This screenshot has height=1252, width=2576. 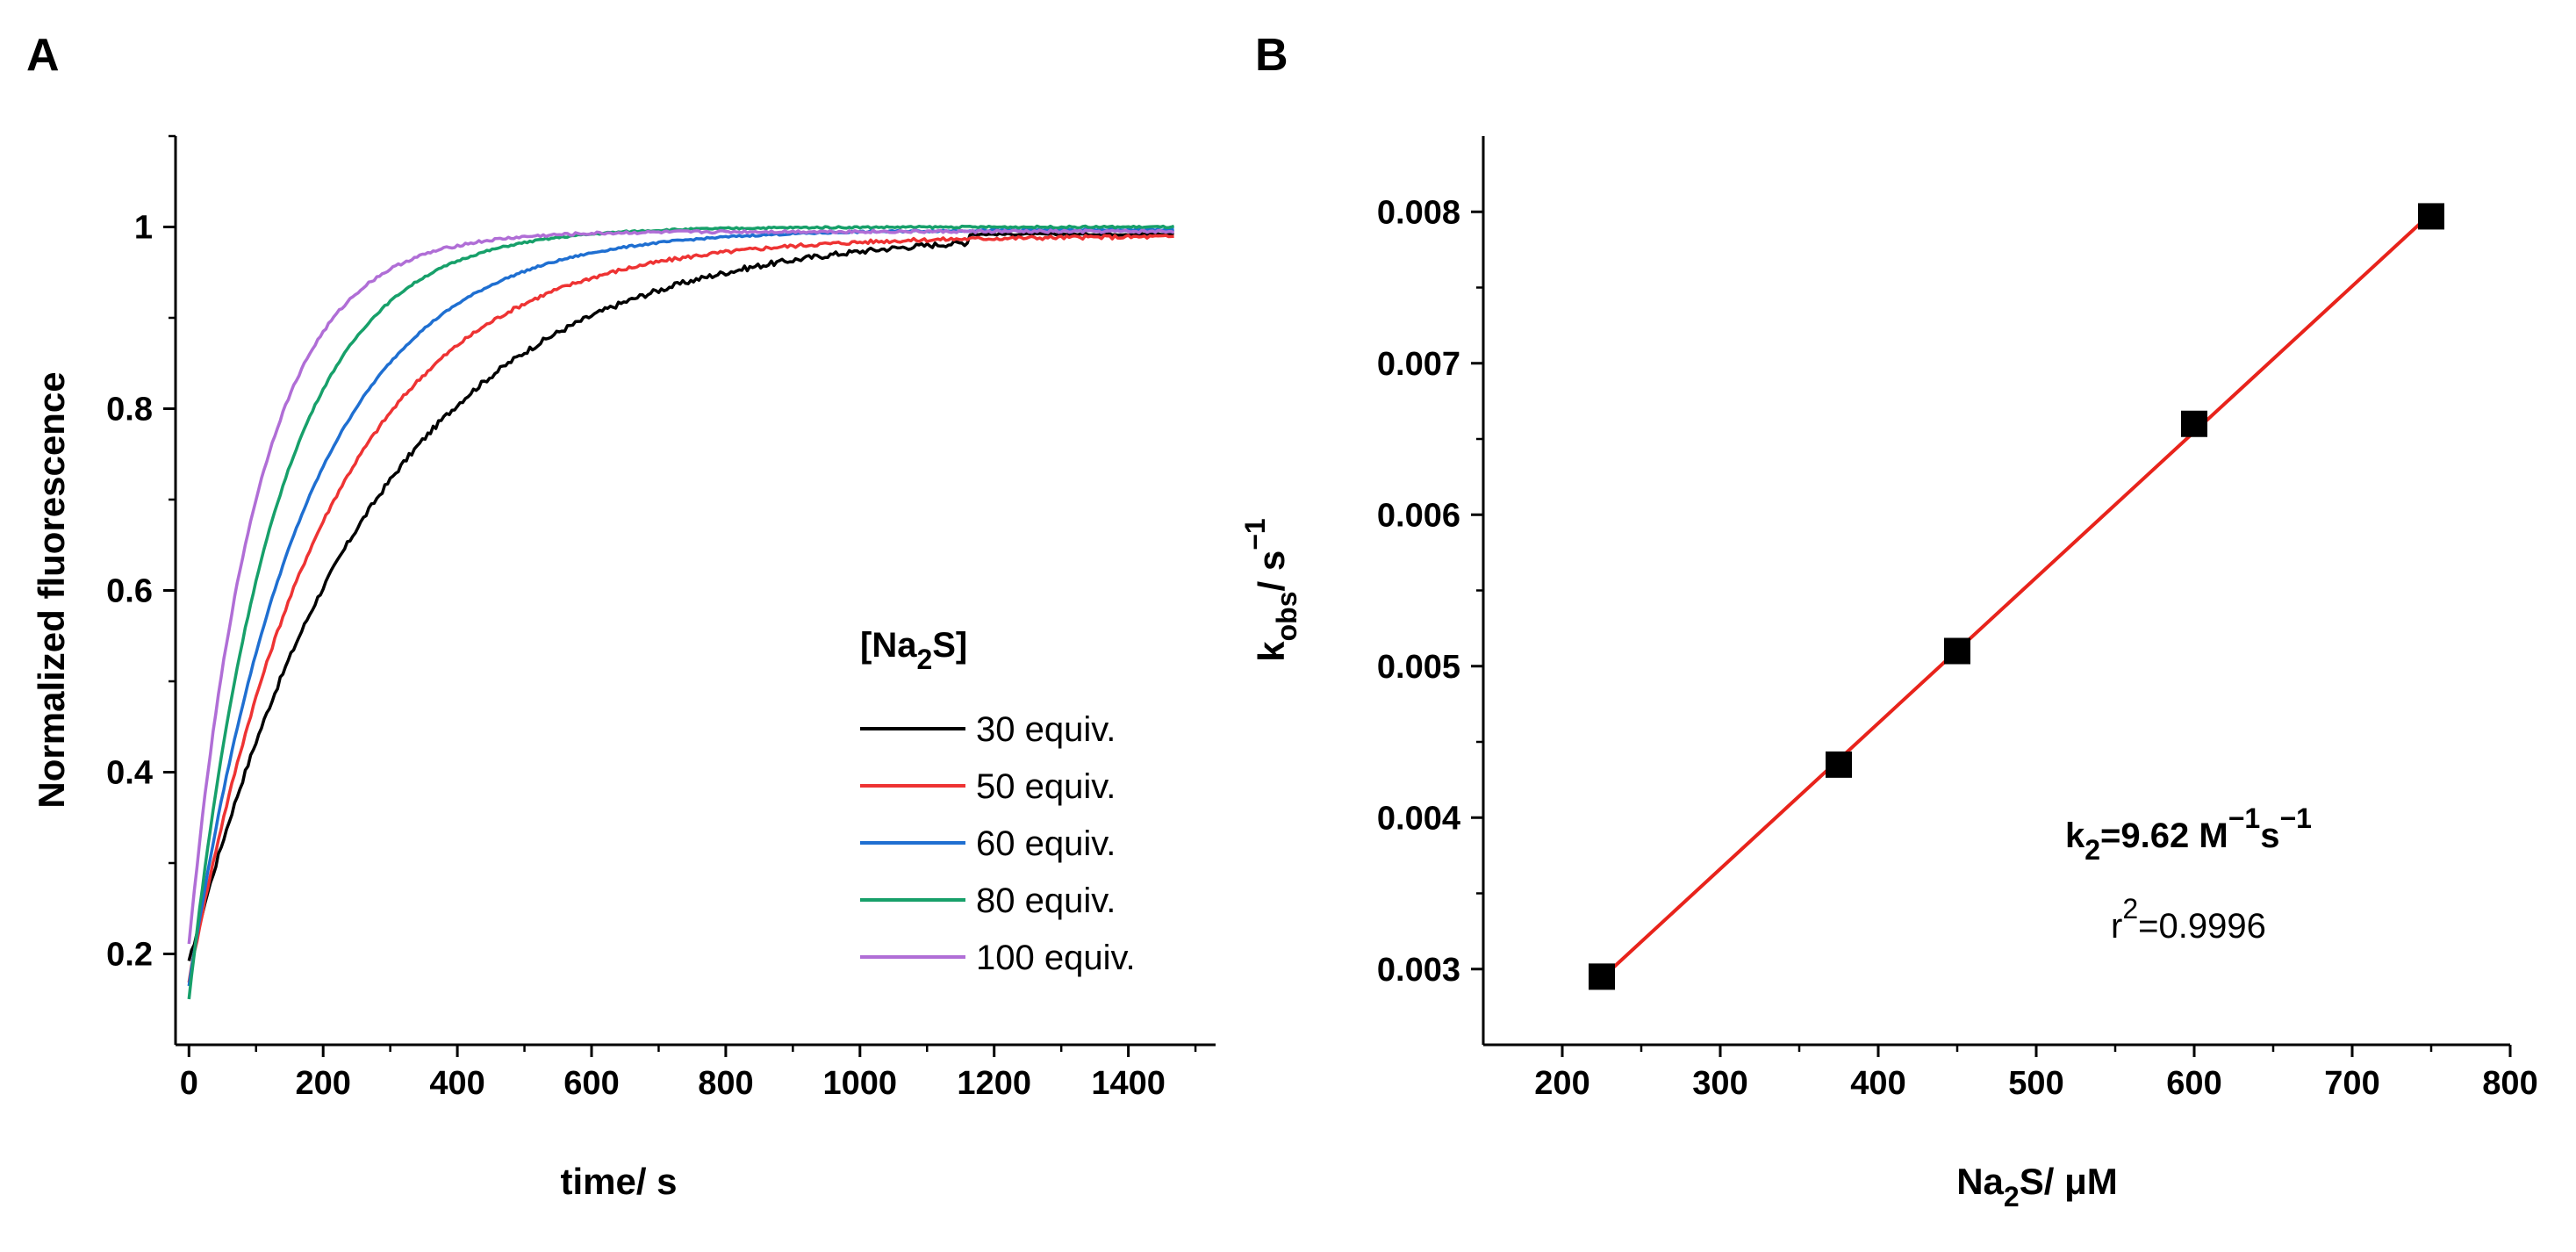 What do you see at coordinates (1418, 668) in the screenshot?
I see `panel-b-y-tick-label: 0.005` at bounding box center [1418, 668].